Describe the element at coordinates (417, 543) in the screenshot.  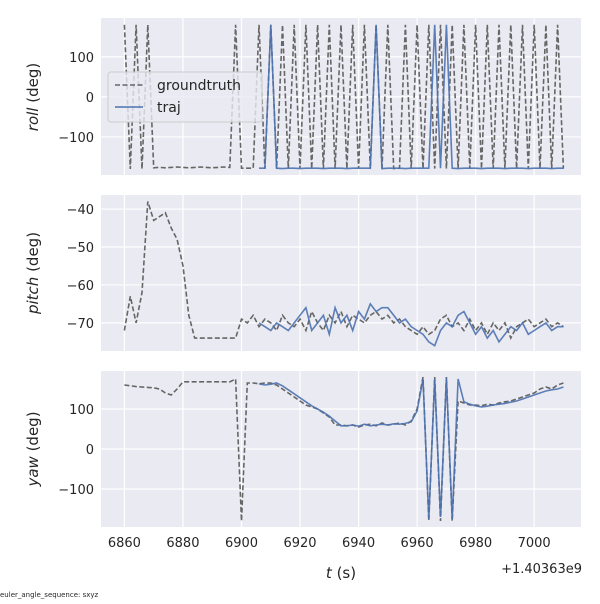
I see `x-tick-label: 6960` at that location.